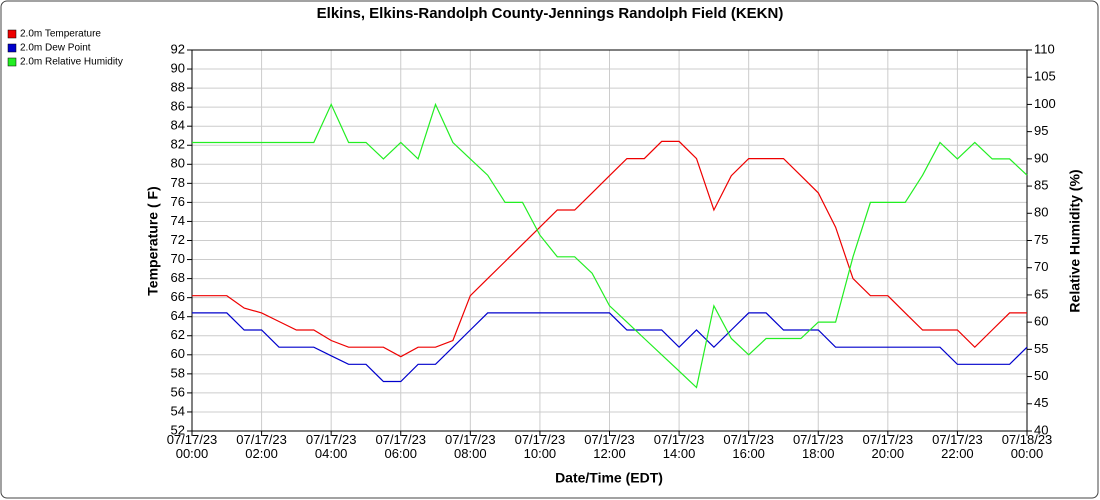 The width and height of the screenshot is (1100, 500). I want to click on y2-tick-label: 65, so click(1041, 293).